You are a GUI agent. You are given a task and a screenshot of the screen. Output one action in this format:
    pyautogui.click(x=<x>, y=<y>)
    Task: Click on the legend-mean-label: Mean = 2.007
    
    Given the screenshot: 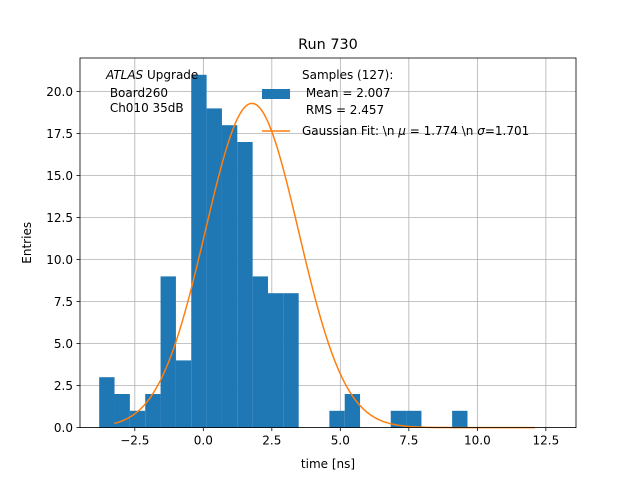 What is the action you would take?
    pyautogui.click(x=346, y=93)
    